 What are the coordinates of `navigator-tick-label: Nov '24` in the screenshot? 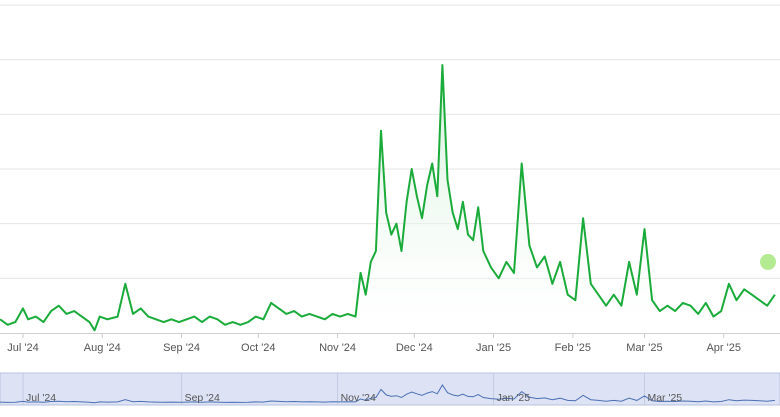 It's located at (358, 398).